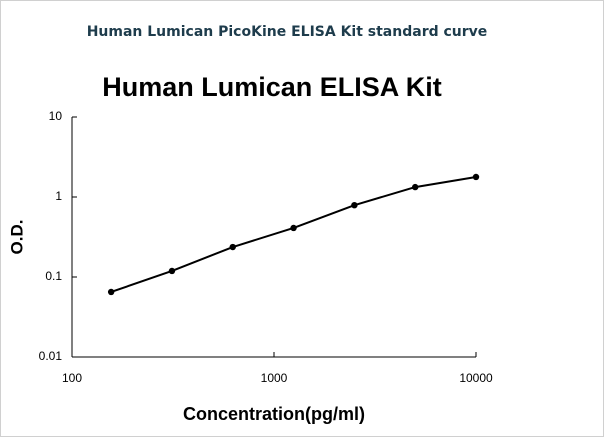  I want to click on y-tick-label: 0.1, so click(53, 276).